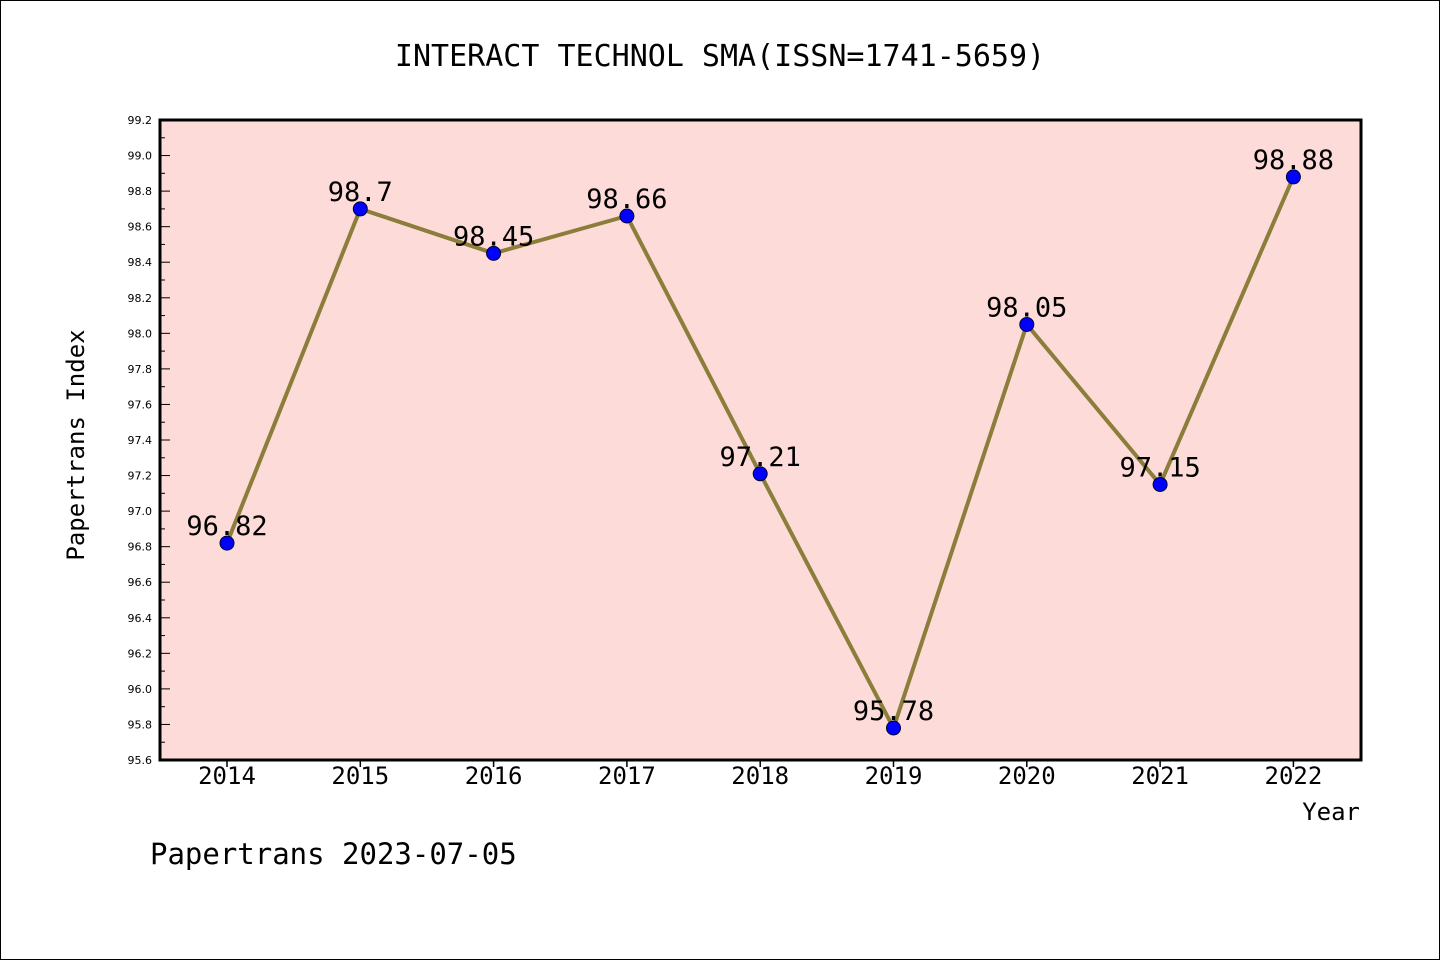 This screenshot has height=960, width=1440. Describe the element at coordinates (1160, 776) in the screenshot. I see `x-tick-label: 2021` at that location.